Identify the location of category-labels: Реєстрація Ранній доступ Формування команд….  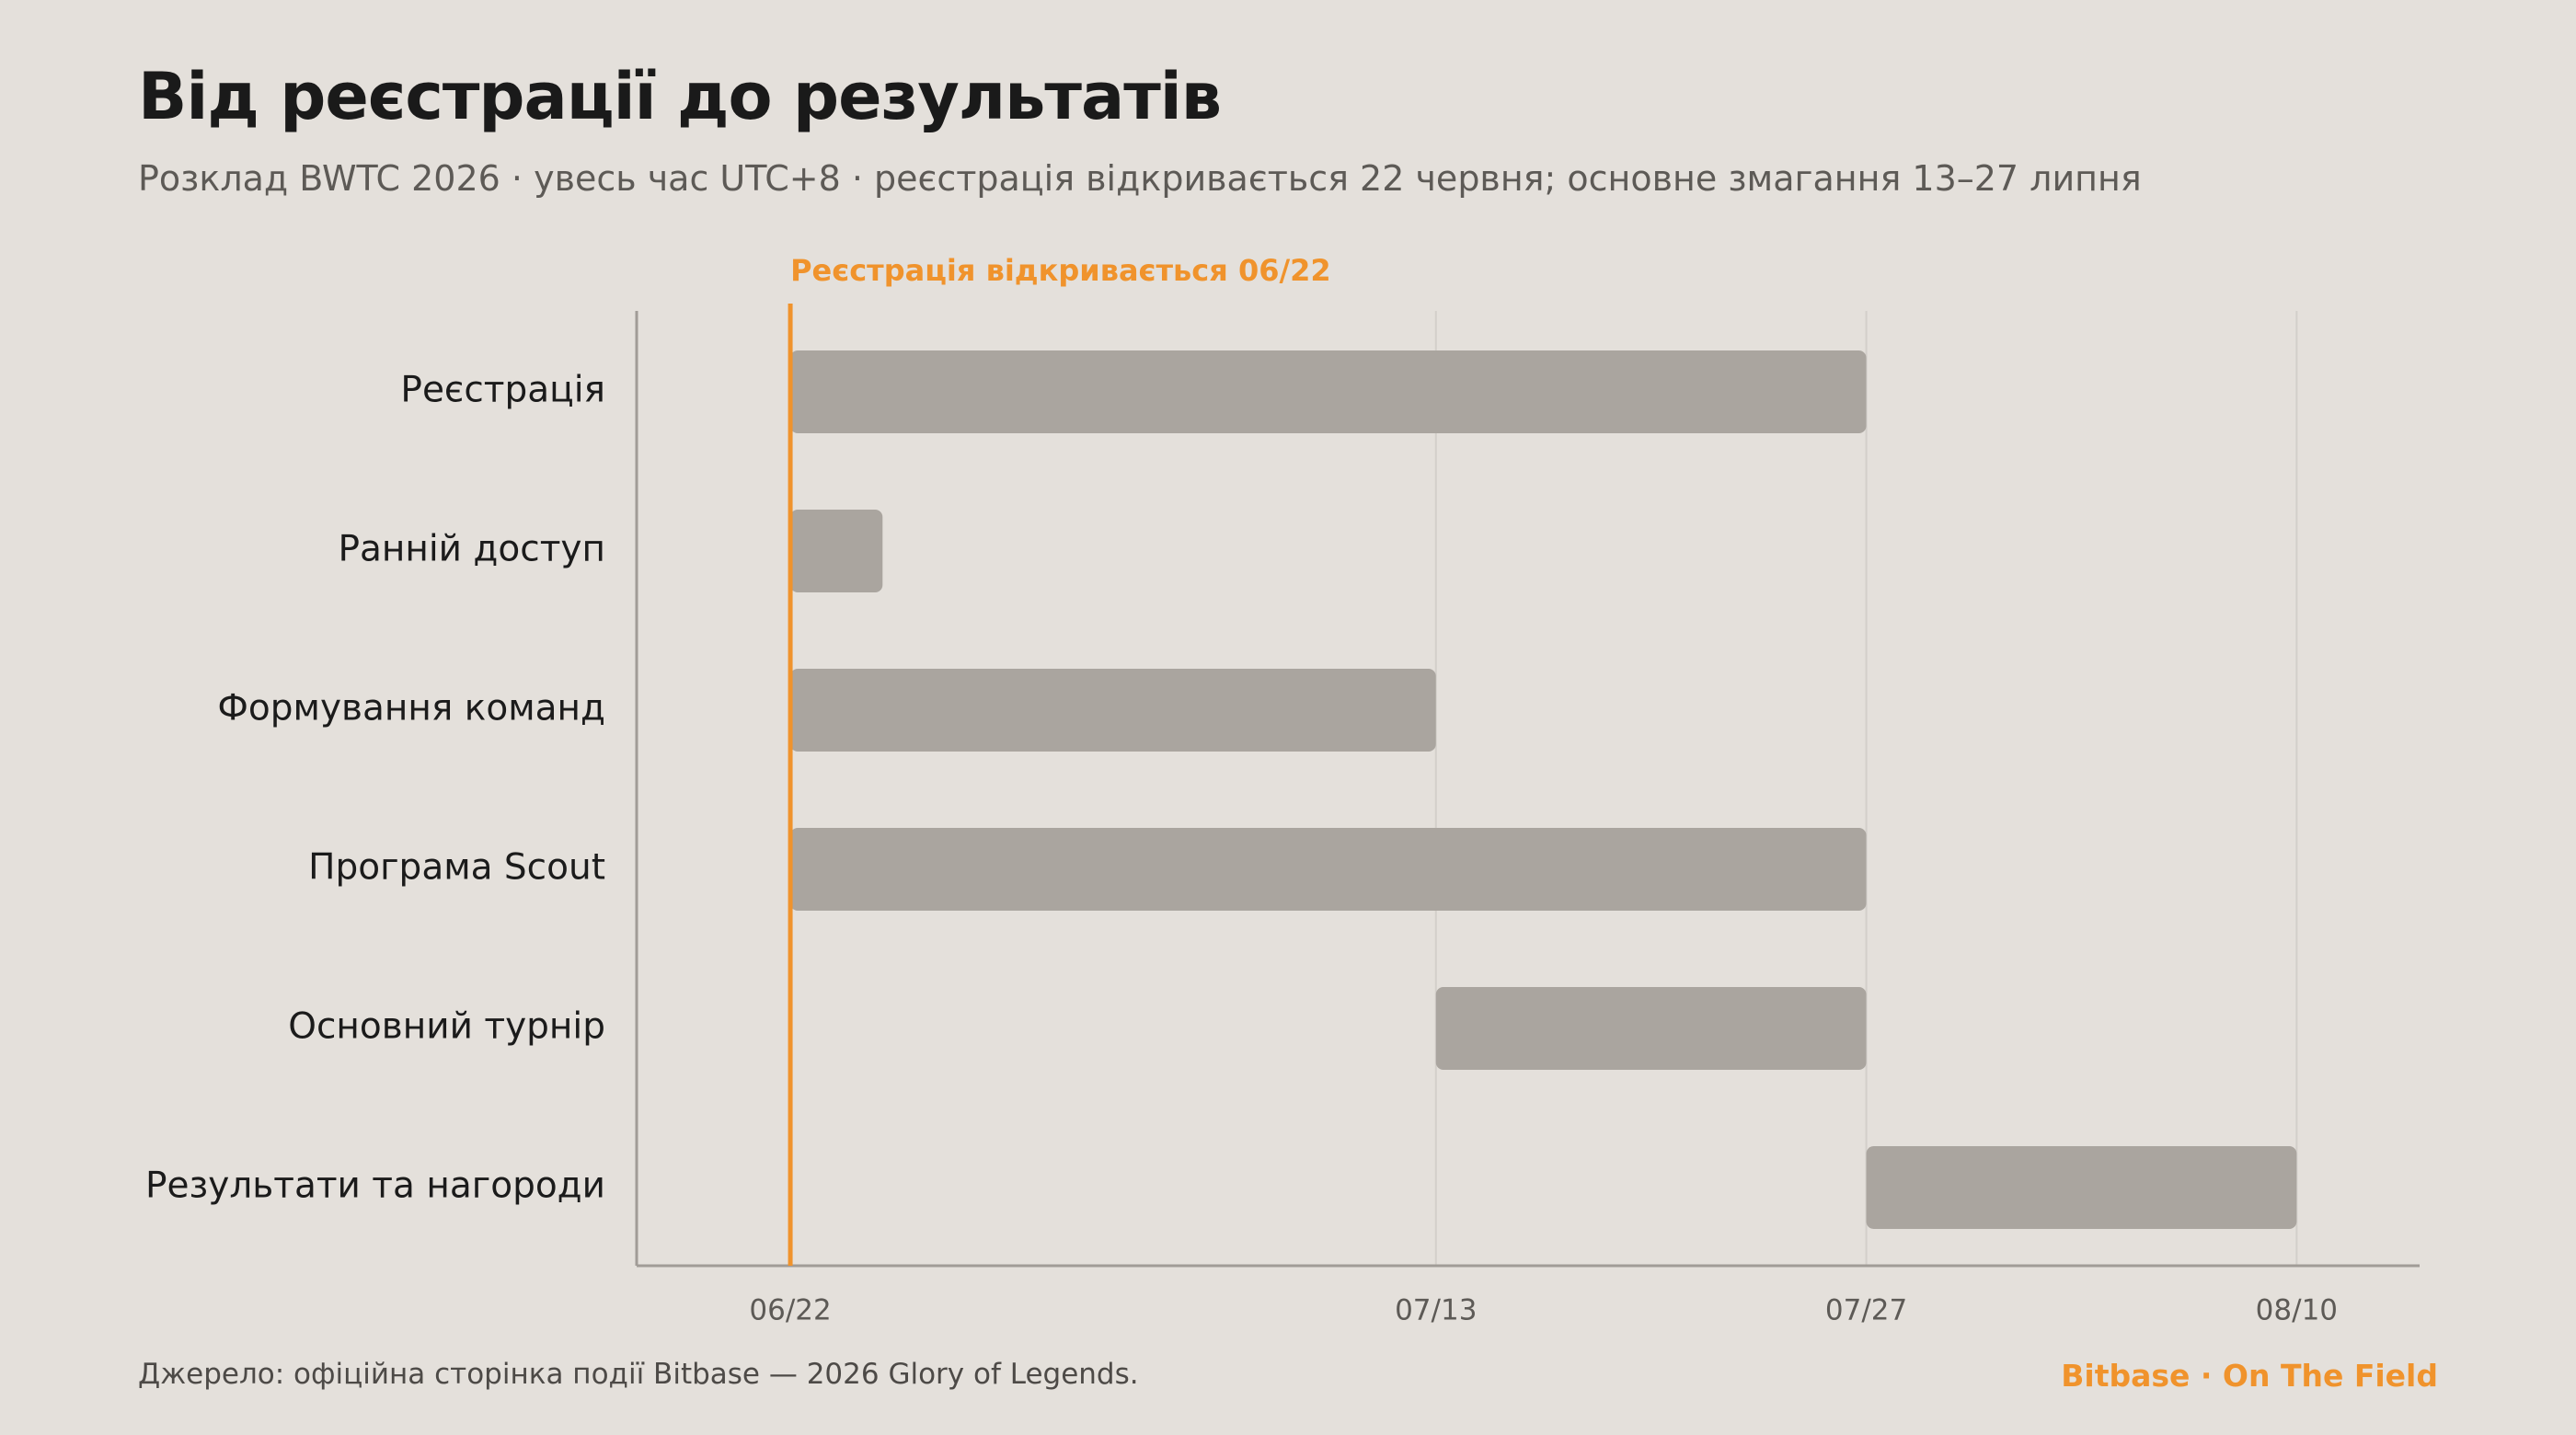
(375, 788).